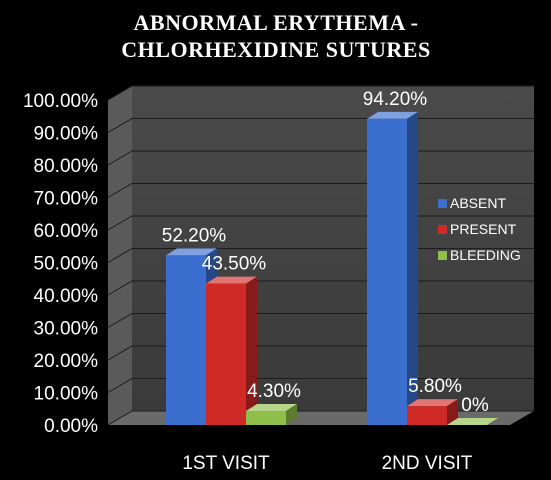 This screenshot has height=480, width=551. Describe the element at coordinates (395, 99) in the screenshot. I see `data-label: 94.20%` at that location.